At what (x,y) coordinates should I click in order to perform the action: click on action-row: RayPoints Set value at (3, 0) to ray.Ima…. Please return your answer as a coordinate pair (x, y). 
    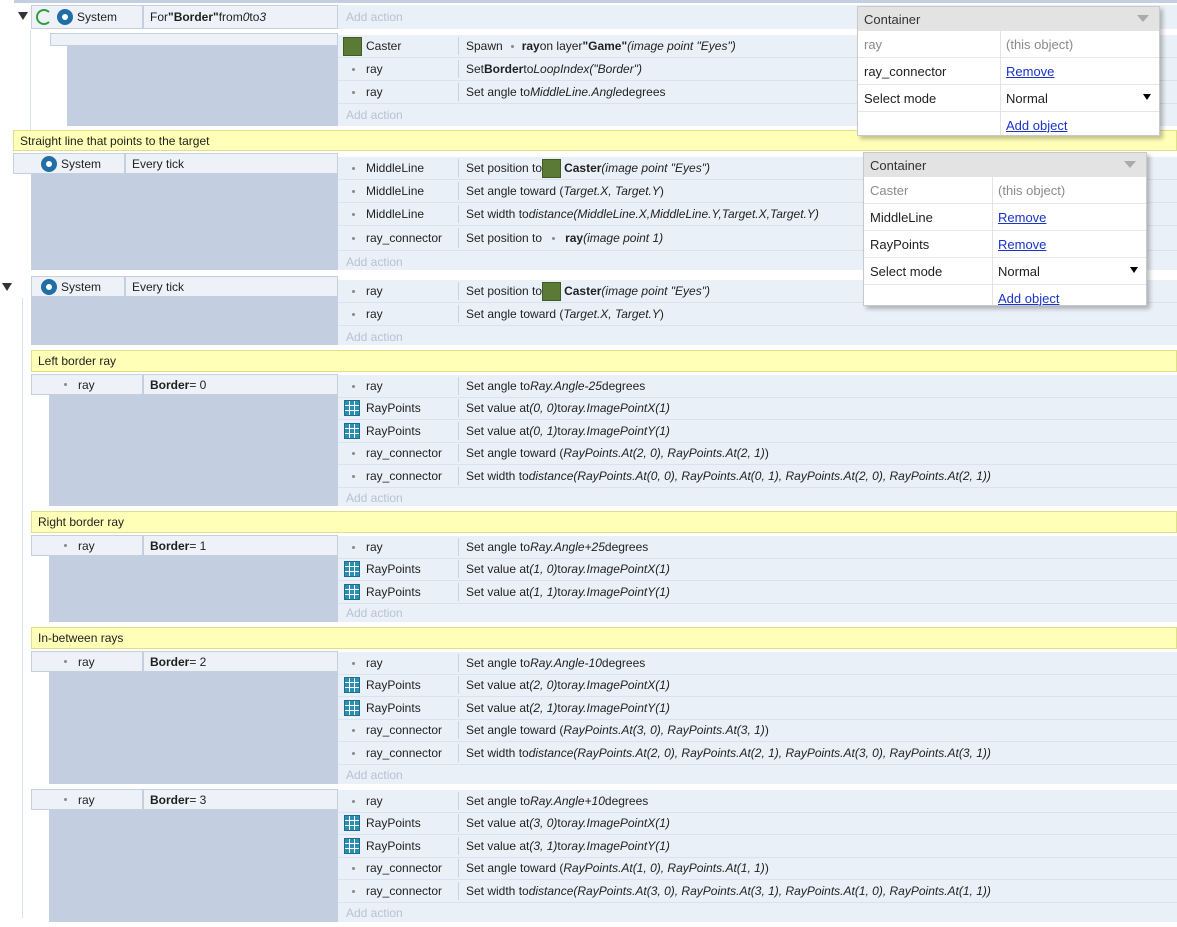
    Looking at the image, I should click on (757, 823).